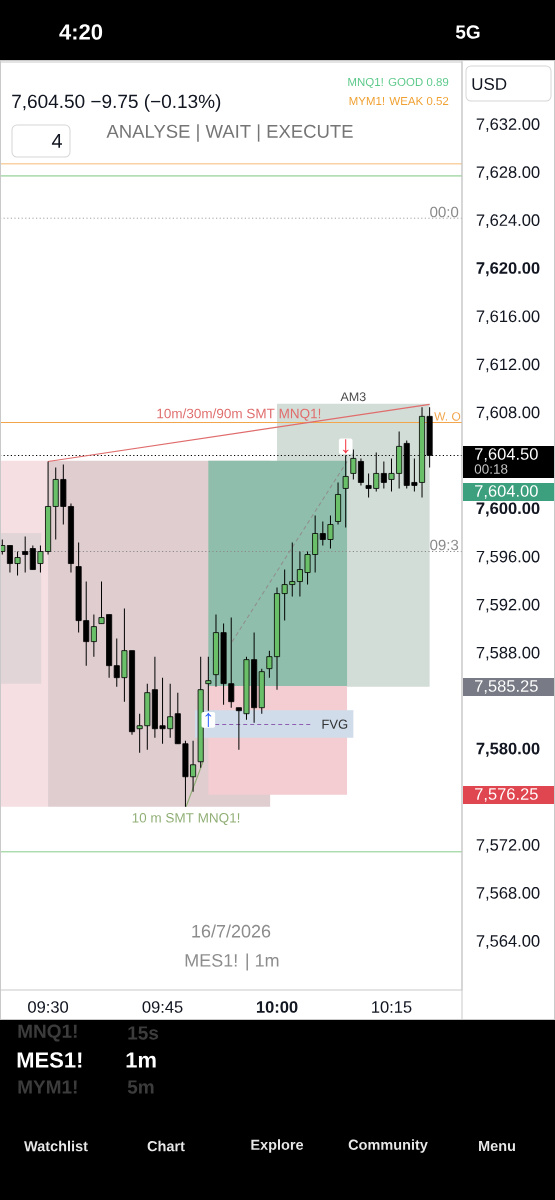  I want to click on text: Chart, so click(166, 1146).